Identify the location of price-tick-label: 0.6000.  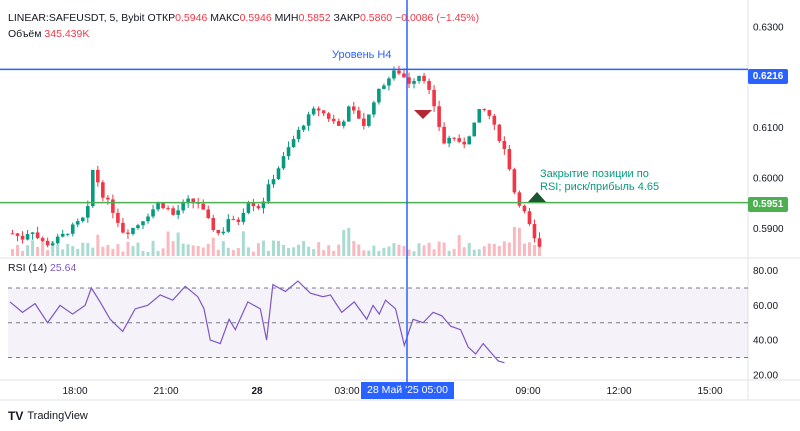
(768, 179).